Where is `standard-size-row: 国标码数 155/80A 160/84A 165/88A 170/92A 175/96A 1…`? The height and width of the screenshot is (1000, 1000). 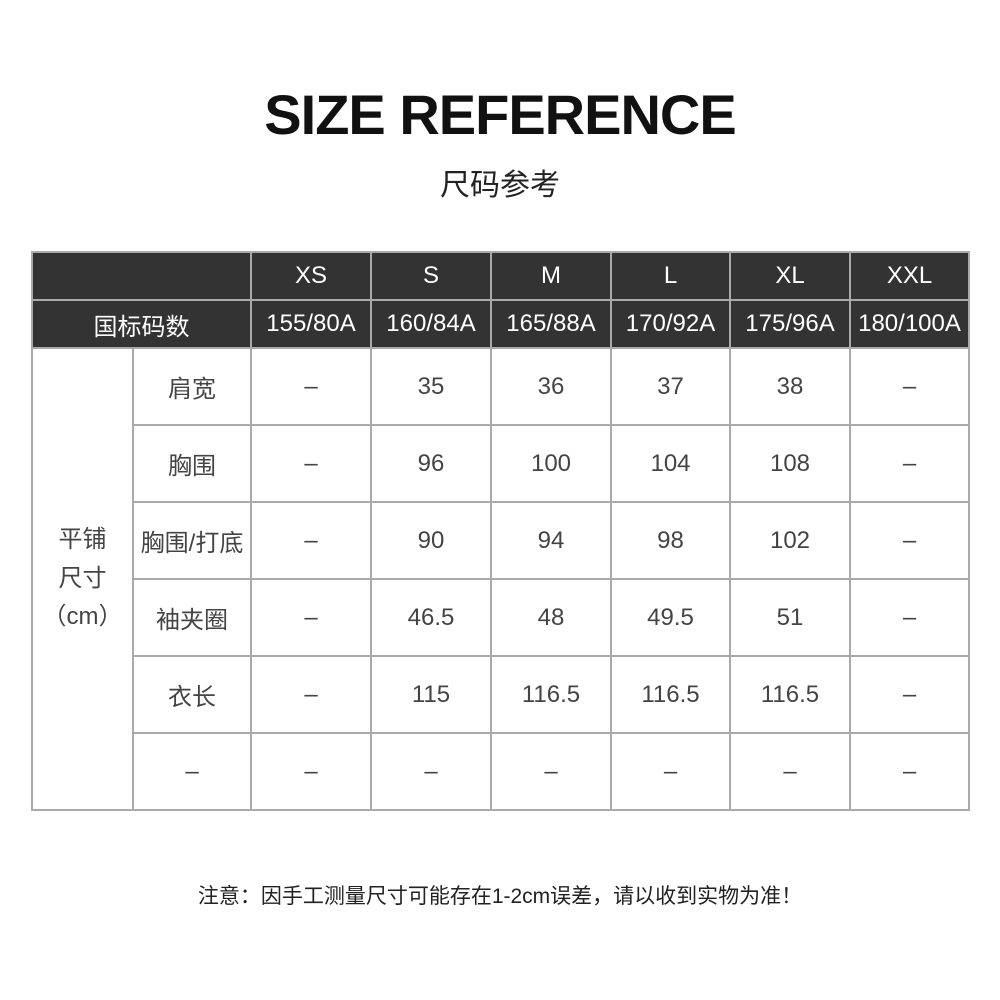 standard-size-row: 国标码数 155/80A 160/84A 165/88A 170/92A 175/96A 1… is located at coordinates (500, 324).